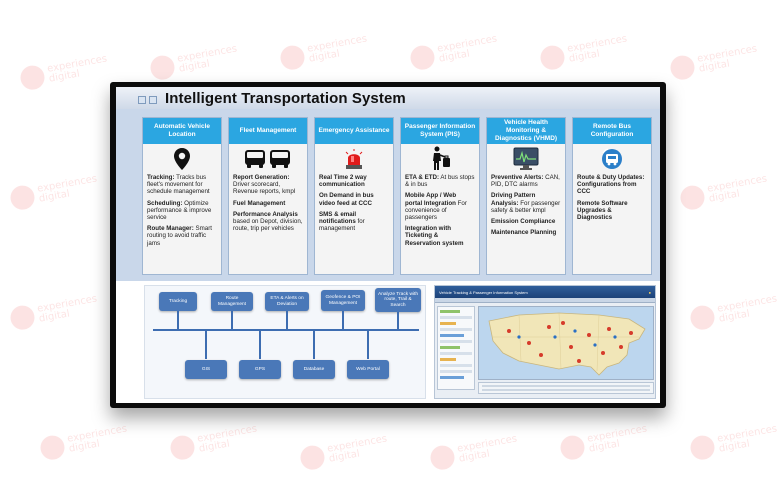 The width and height of the screenshot is (780, 500). Describe the element at coordinates (285, 98) in the screenshot. I see `page-title: Intelligent Transportation System` at that location.